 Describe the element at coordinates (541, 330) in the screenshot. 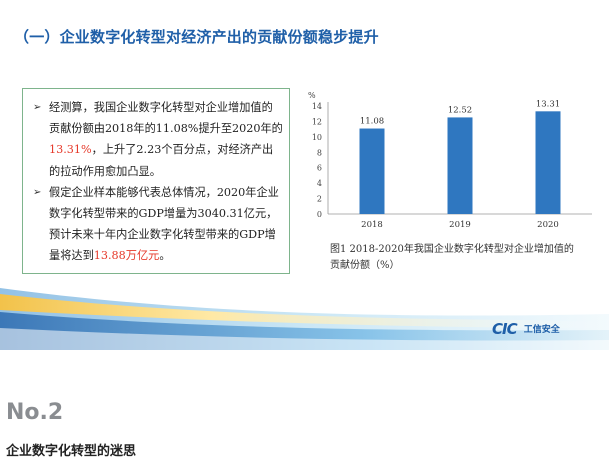

I see `logo-text: 工信安全` at that location.